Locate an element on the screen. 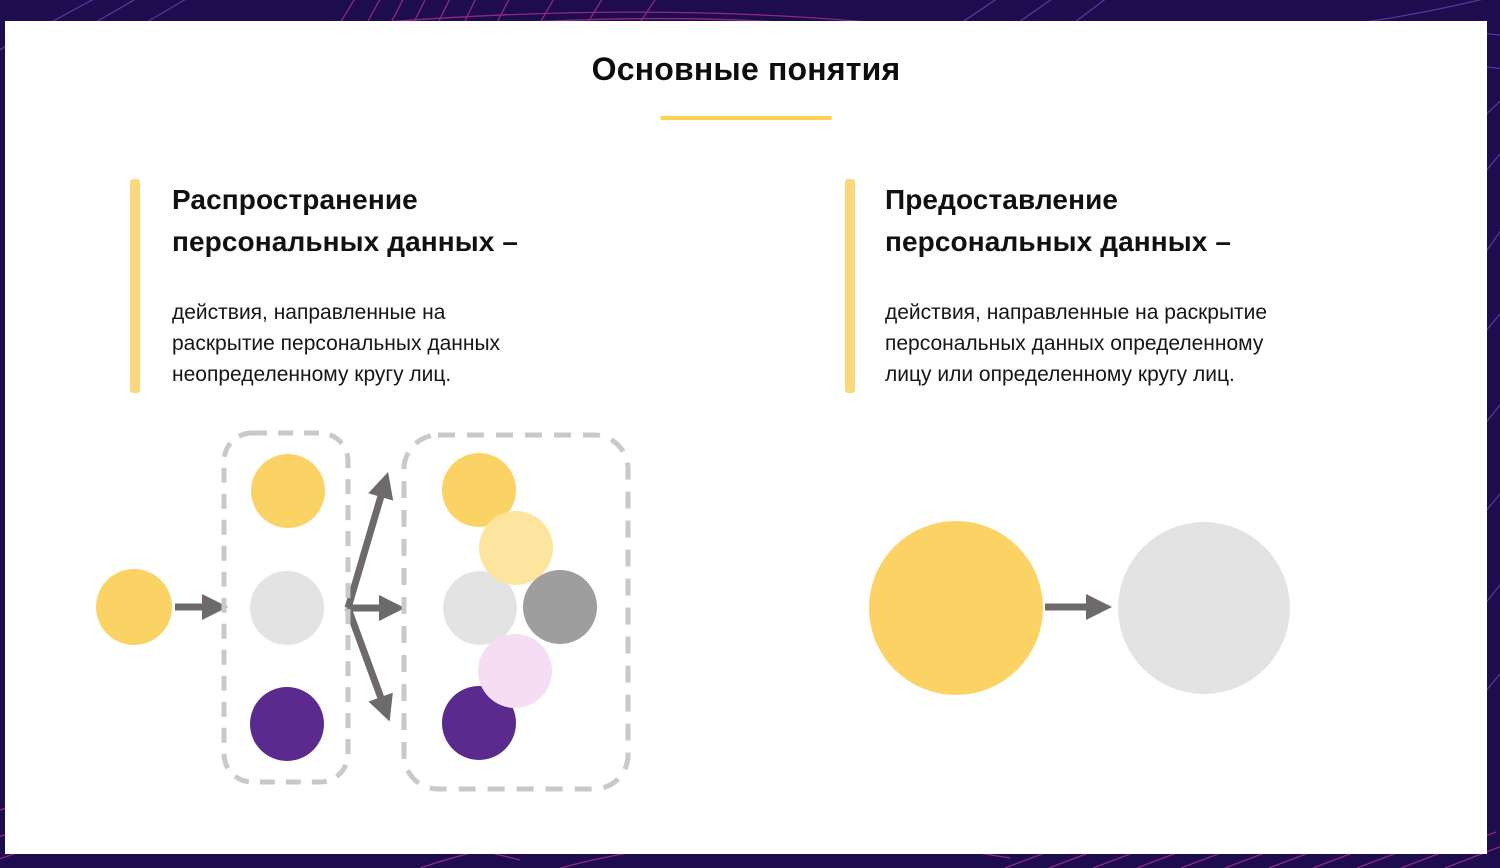 The width and height of the screenshot is (1500, 868). title-underline is located at coordinates (746, 118).